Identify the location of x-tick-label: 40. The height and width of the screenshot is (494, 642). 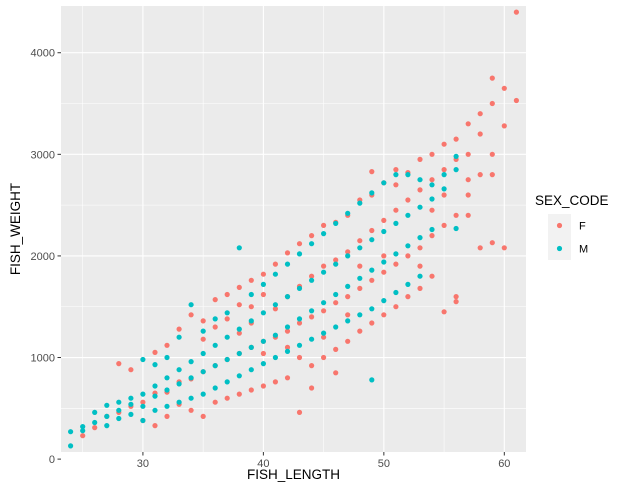
(263, 464).